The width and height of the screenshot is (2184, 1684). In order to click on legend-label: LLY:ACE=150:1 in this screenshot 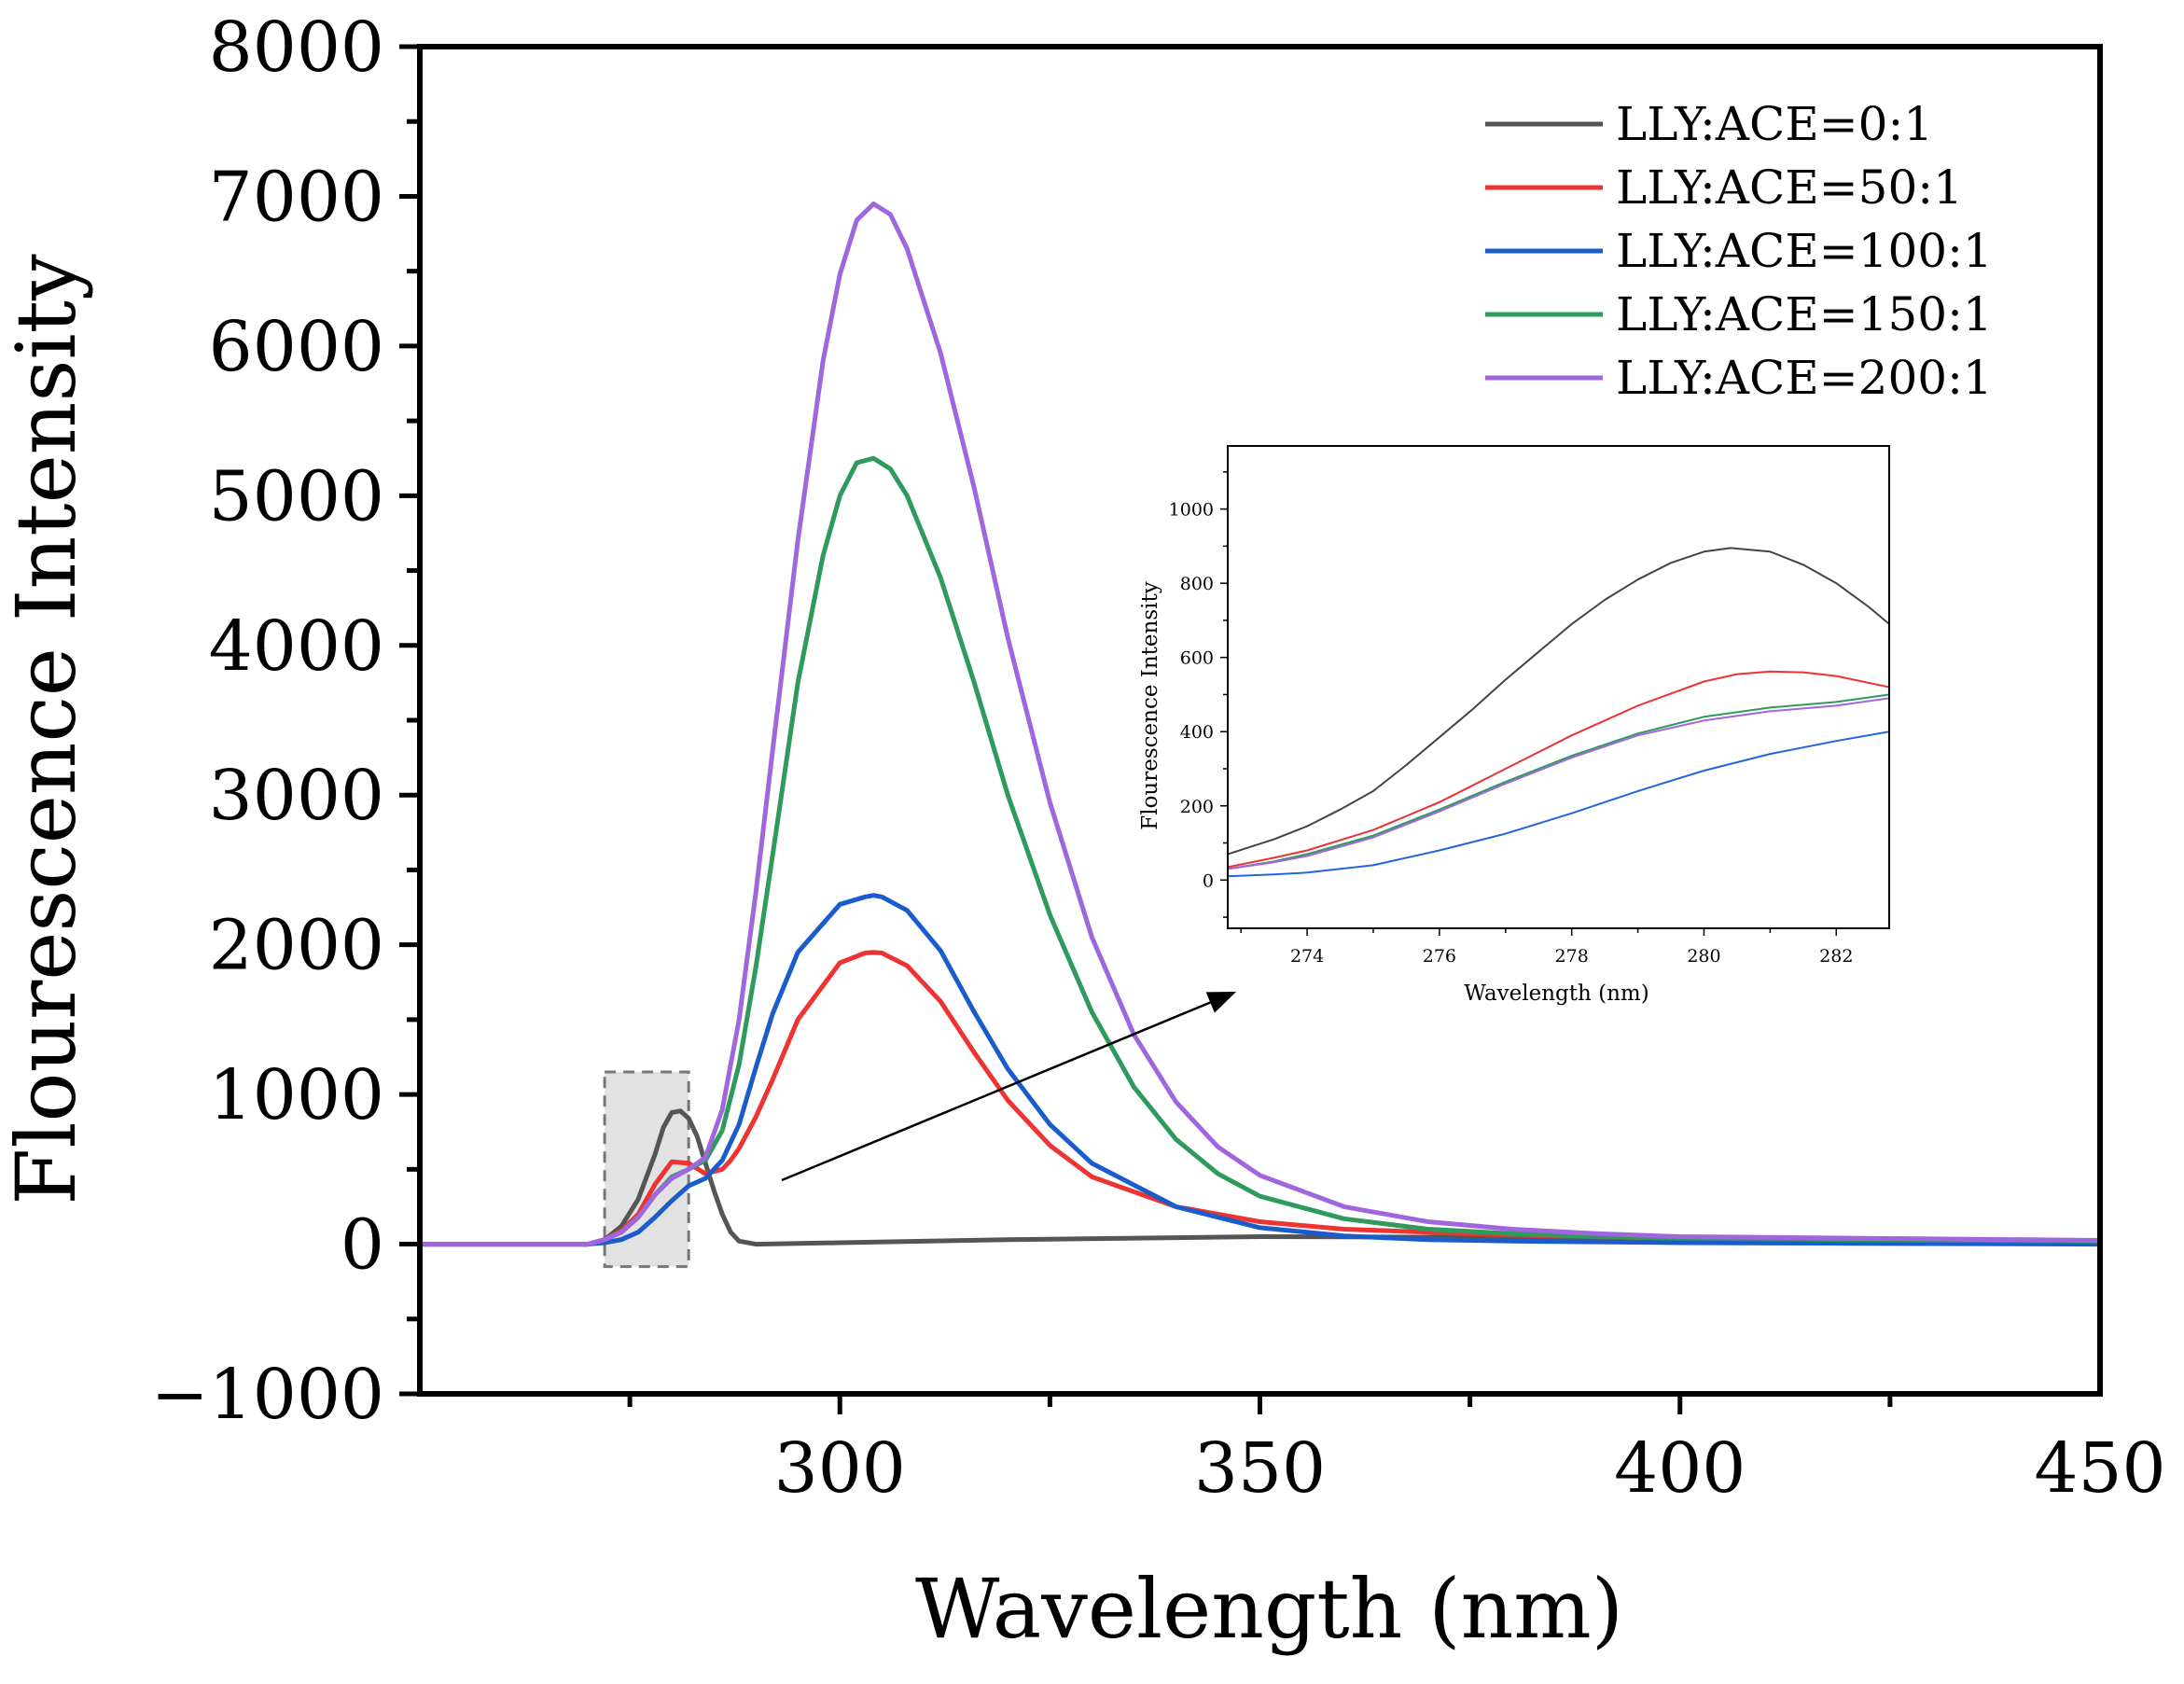, I will do `click(1804, 314)`.